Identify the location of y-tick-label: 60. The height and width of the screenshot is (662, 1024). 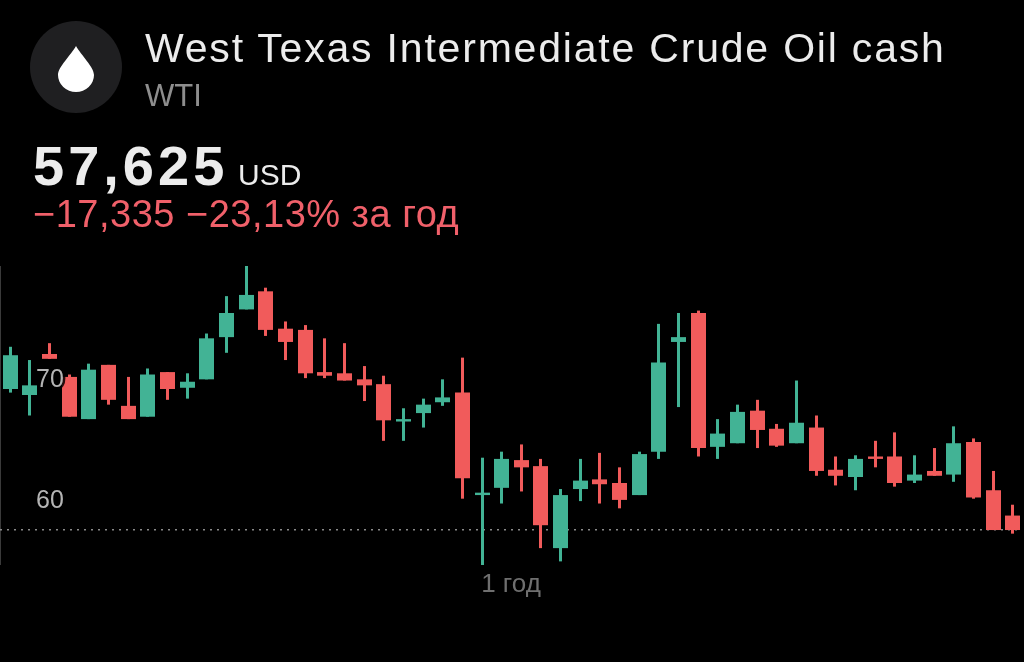
(50, 498).